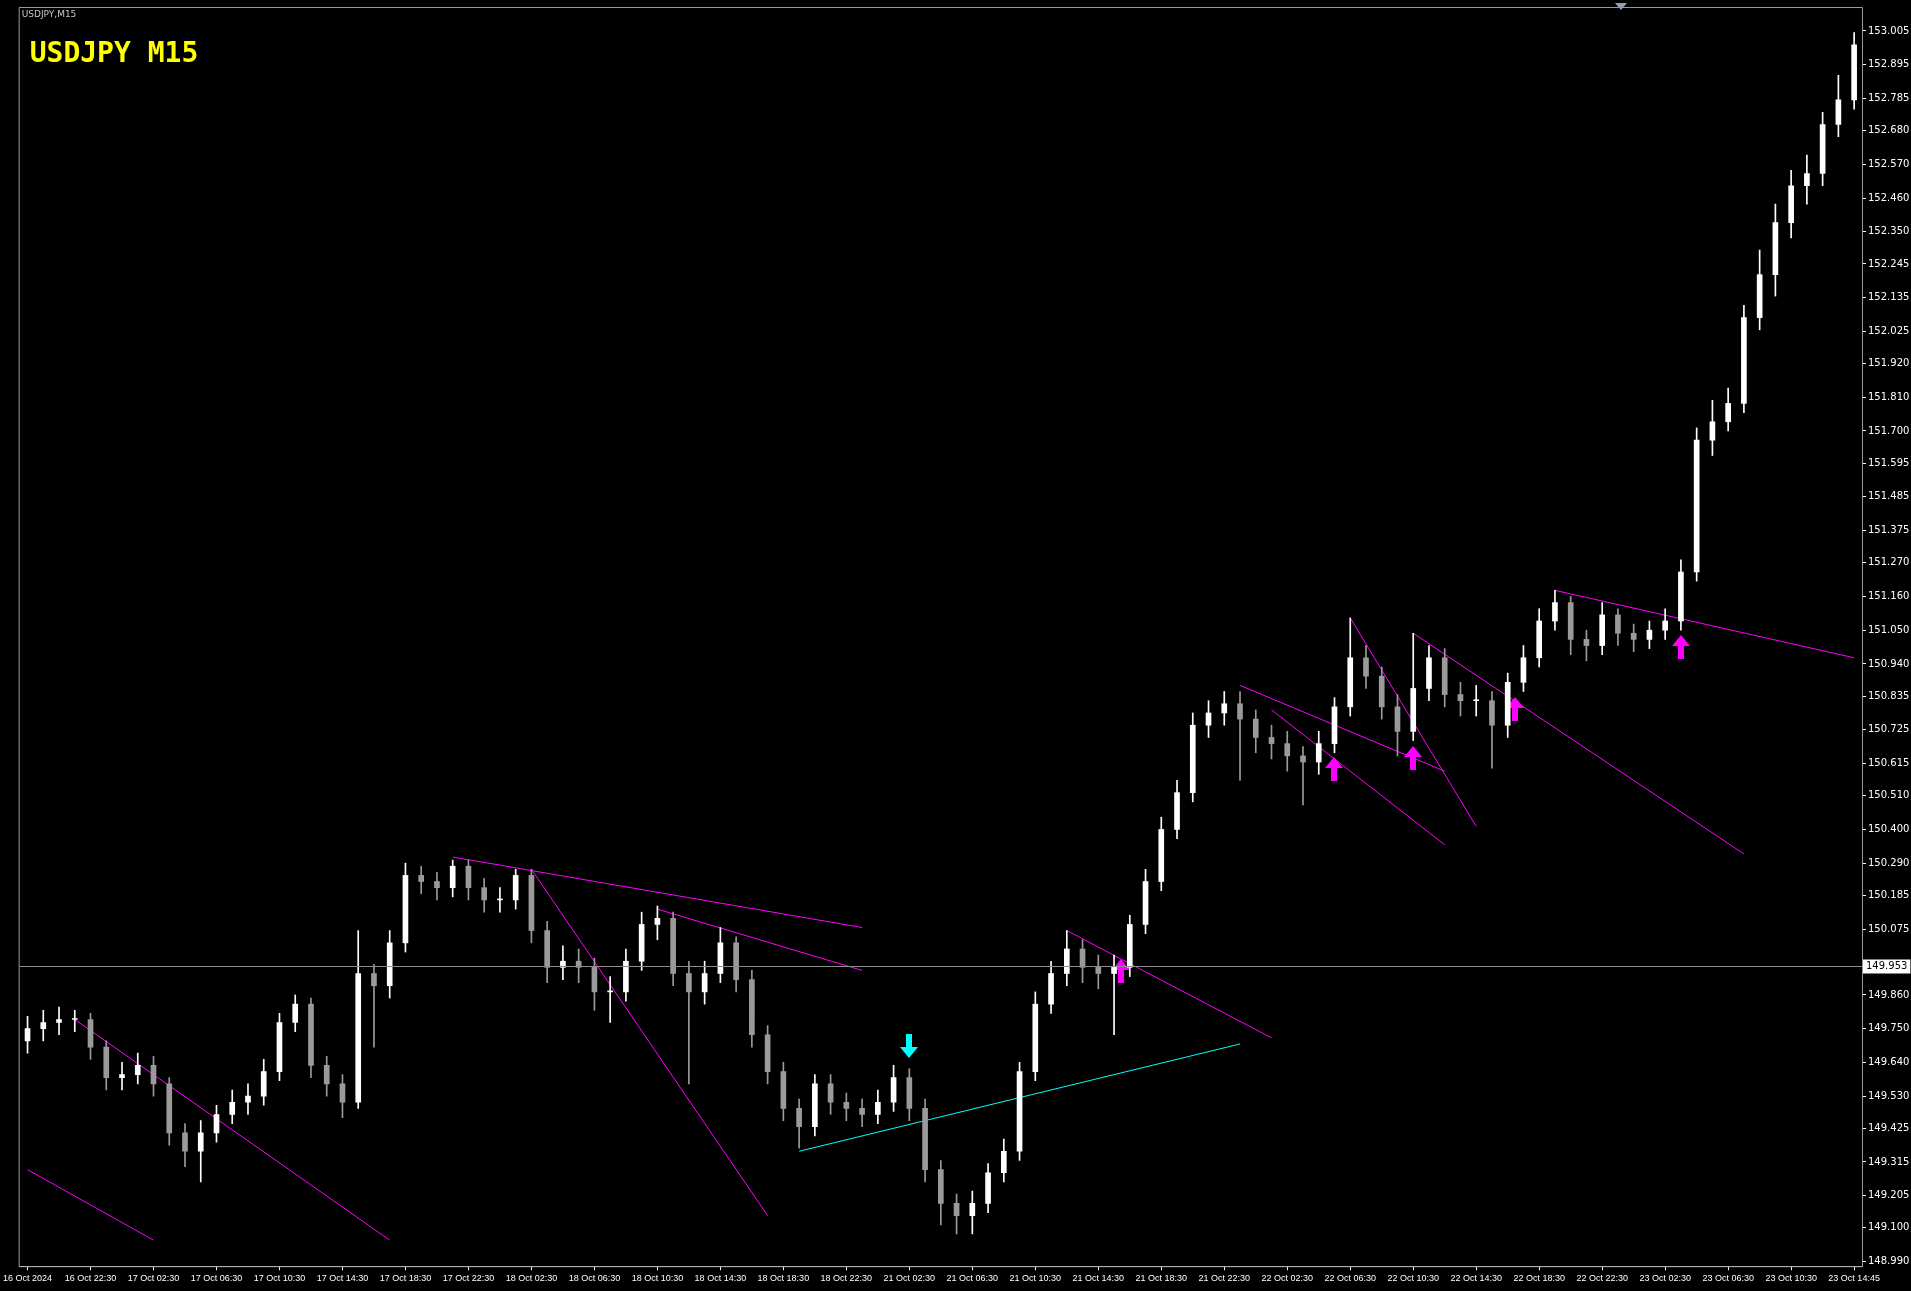  Describe the element at coordinates (1889, 297) in the screenshot. I see `y-tick-label: 152.135` at that location.